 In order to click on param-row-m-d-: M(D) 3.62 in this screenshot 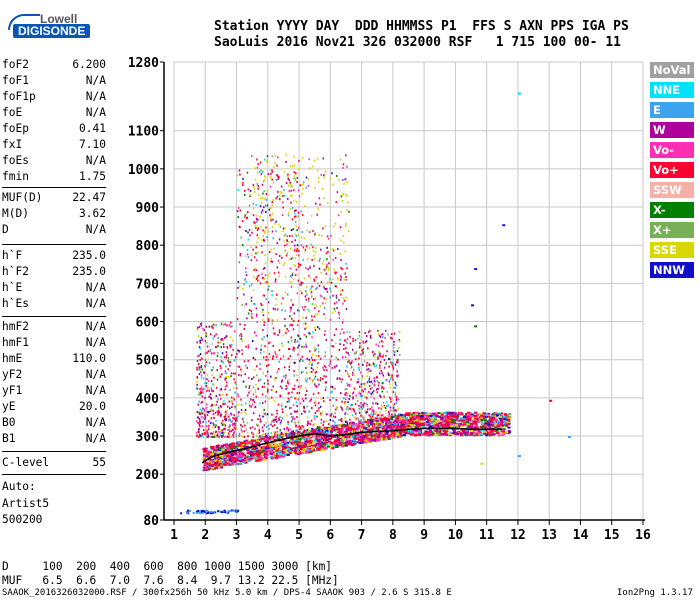, I will do `click(54, 215)`.